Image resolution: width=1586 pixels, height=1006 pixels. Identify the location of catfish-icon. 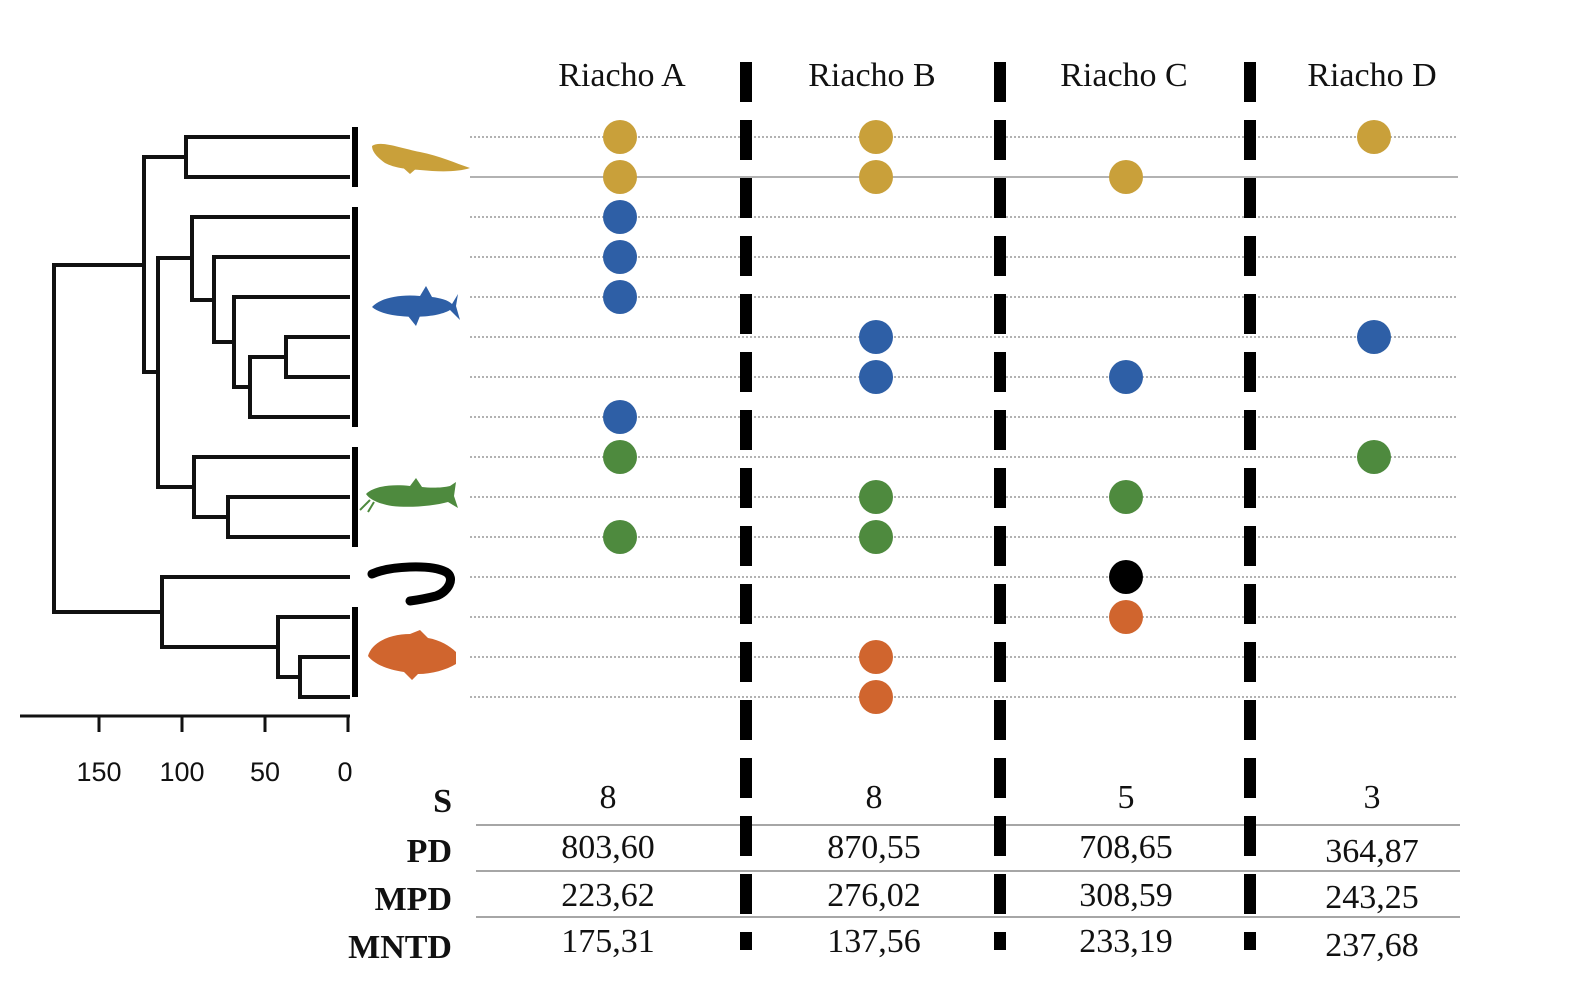
(408, 495).